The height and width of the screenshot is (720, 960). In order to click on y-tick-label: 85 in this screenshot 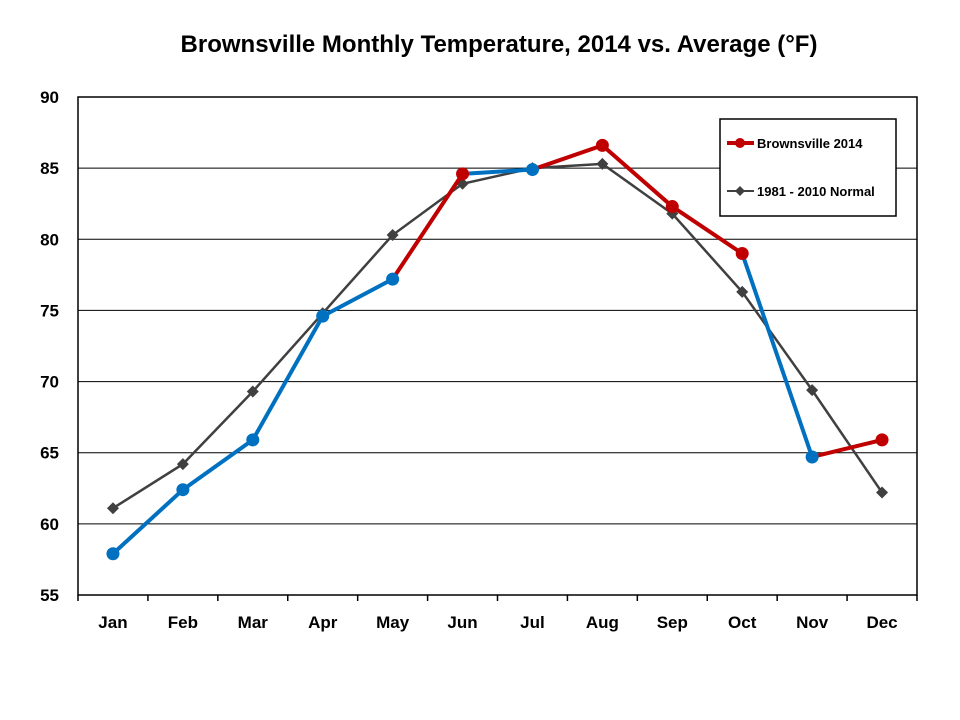, I will do `click(49, 168)`.